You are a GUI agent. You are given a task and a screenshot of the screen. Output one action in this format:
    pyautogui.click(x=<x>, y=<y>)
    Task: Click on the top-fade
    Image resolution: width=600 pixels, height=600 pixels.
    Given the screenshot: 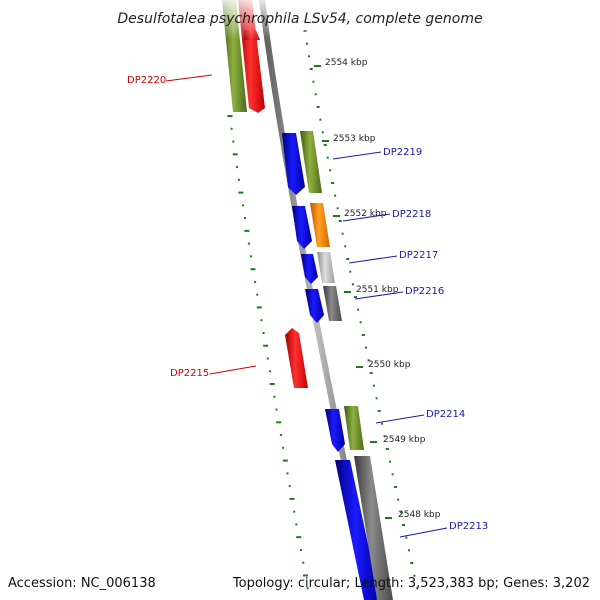 What is the action you would take?
    pyautogui.click(x=300, y=20)
    